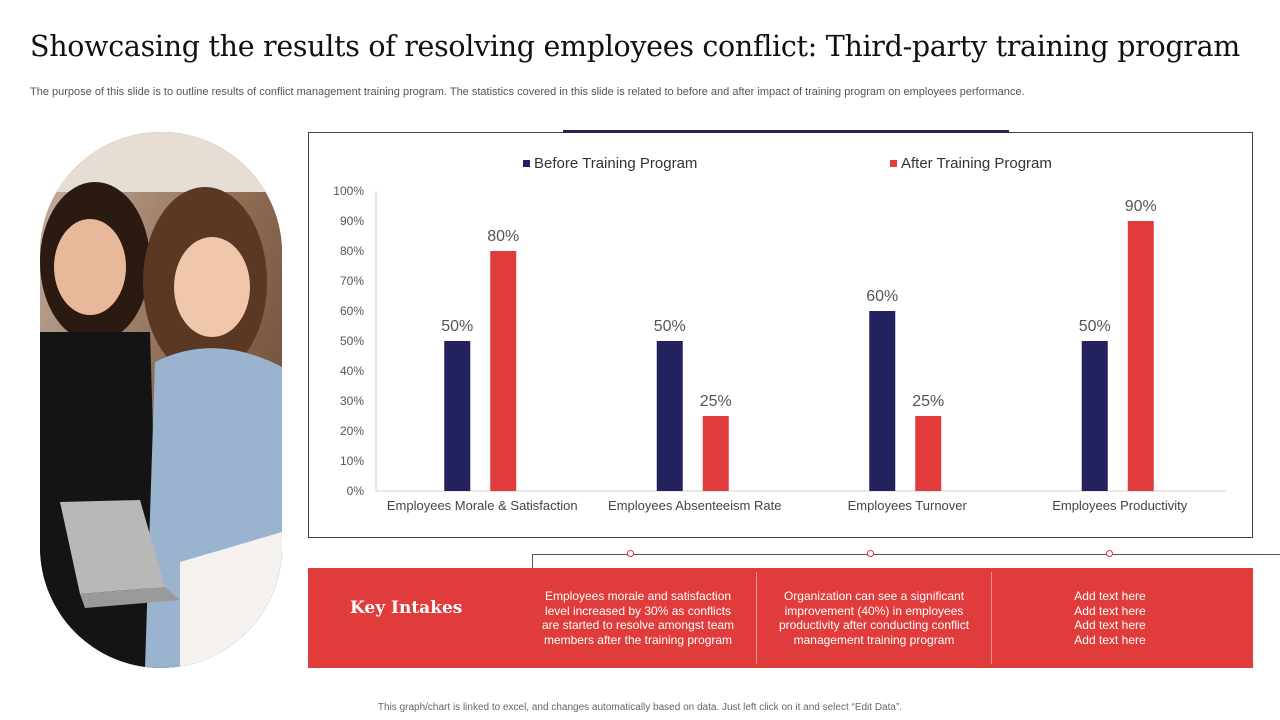 This screenshot has height=720, width=1280. I want to click on data-label: 80%, so click(503, 236).